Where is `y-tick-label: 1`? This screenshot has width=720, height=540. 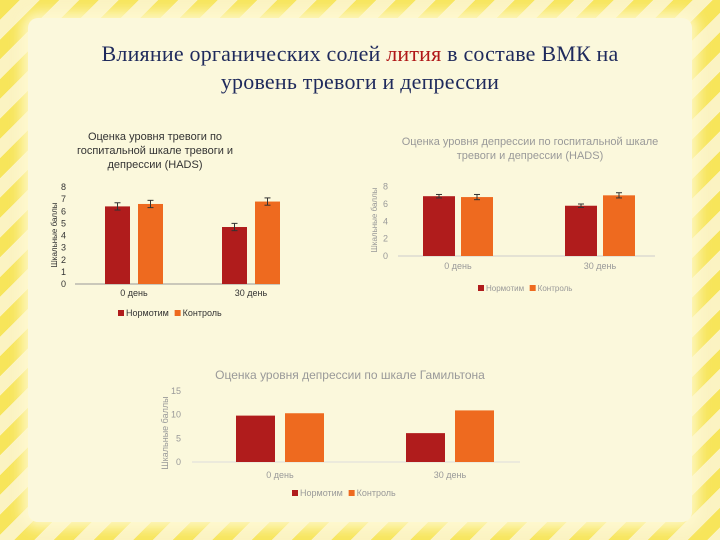 y-tick-label: 1 is located at coordinates (63, 272).